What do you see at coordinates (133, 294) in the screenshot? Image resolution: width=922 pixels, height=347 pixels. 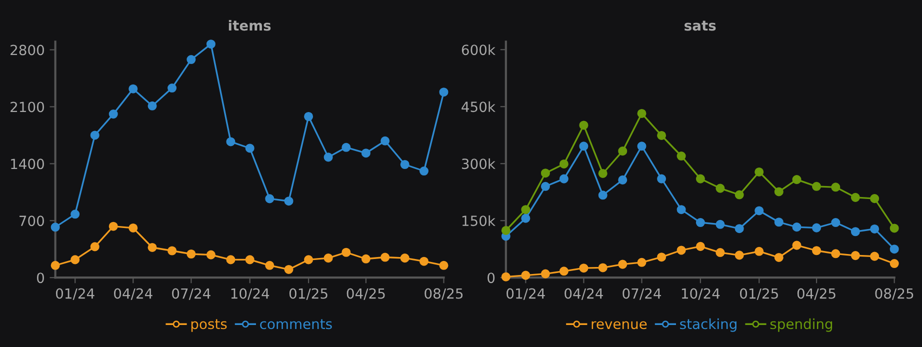 I see `x-tick-label: 04/24` at bounding box center [133, 294].